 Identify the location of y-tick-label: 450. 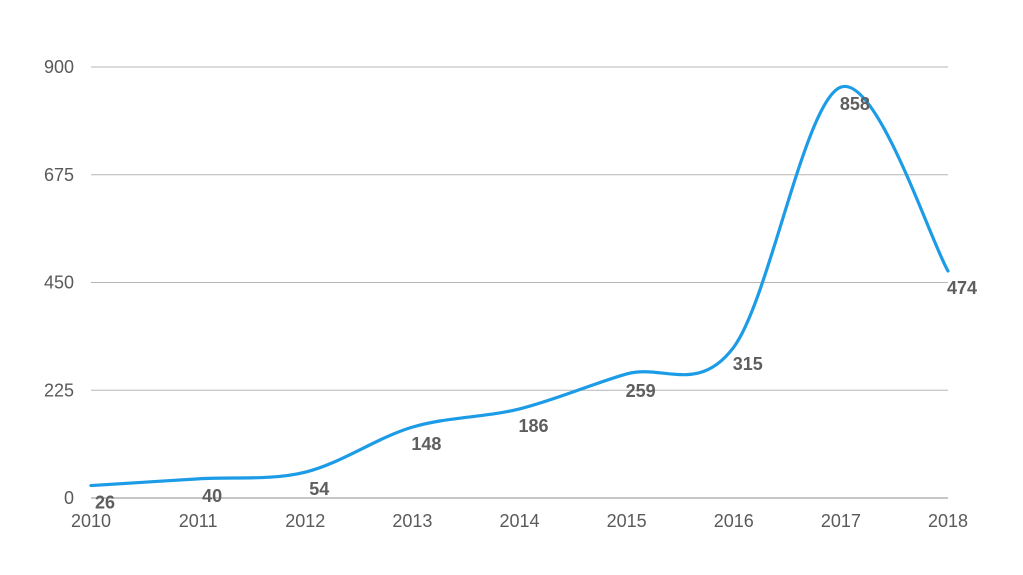
(59, 283).